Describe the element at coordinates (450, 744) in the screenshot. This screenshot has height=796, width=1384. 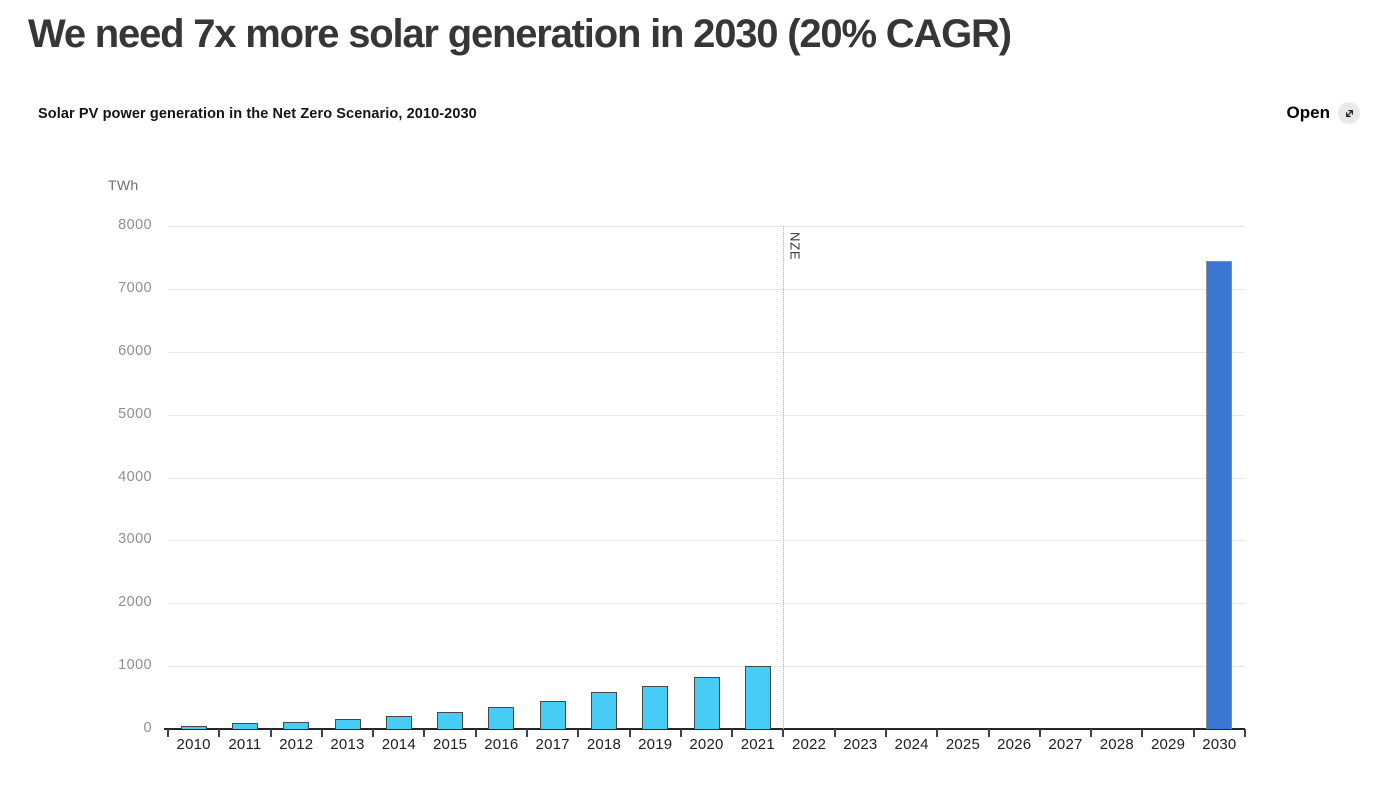
I see `x-tick-label-2015: 2015` at that location.